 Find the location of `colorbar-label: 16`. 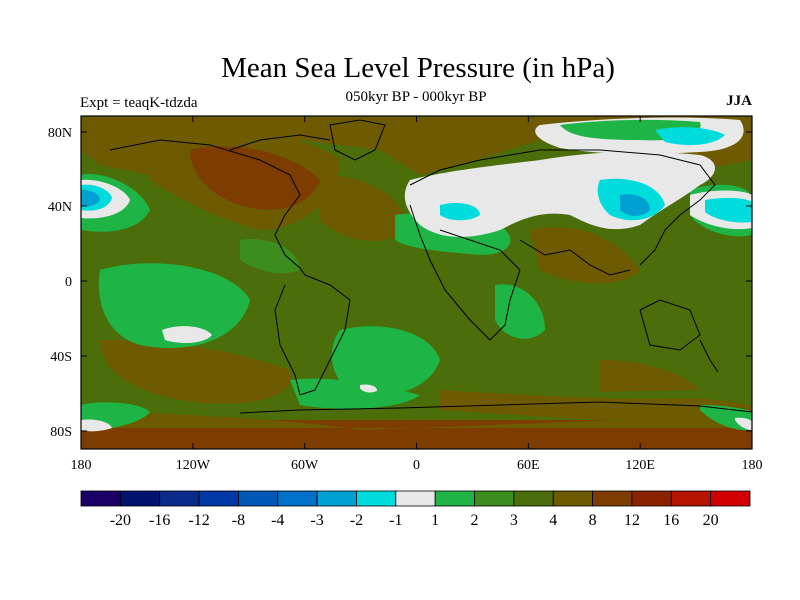

colorbar-label: 16 is located at coordinates (671, 520).